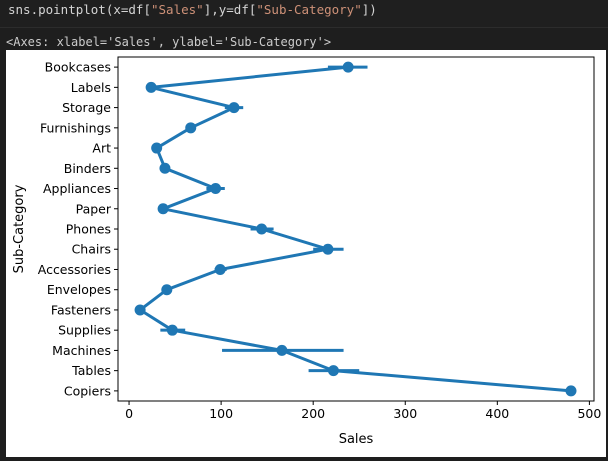 The height and width of the screenshot is (461, 608). Describe the element at coordinates (165, 168) in the screenshot. I see `point-binders` at that location.